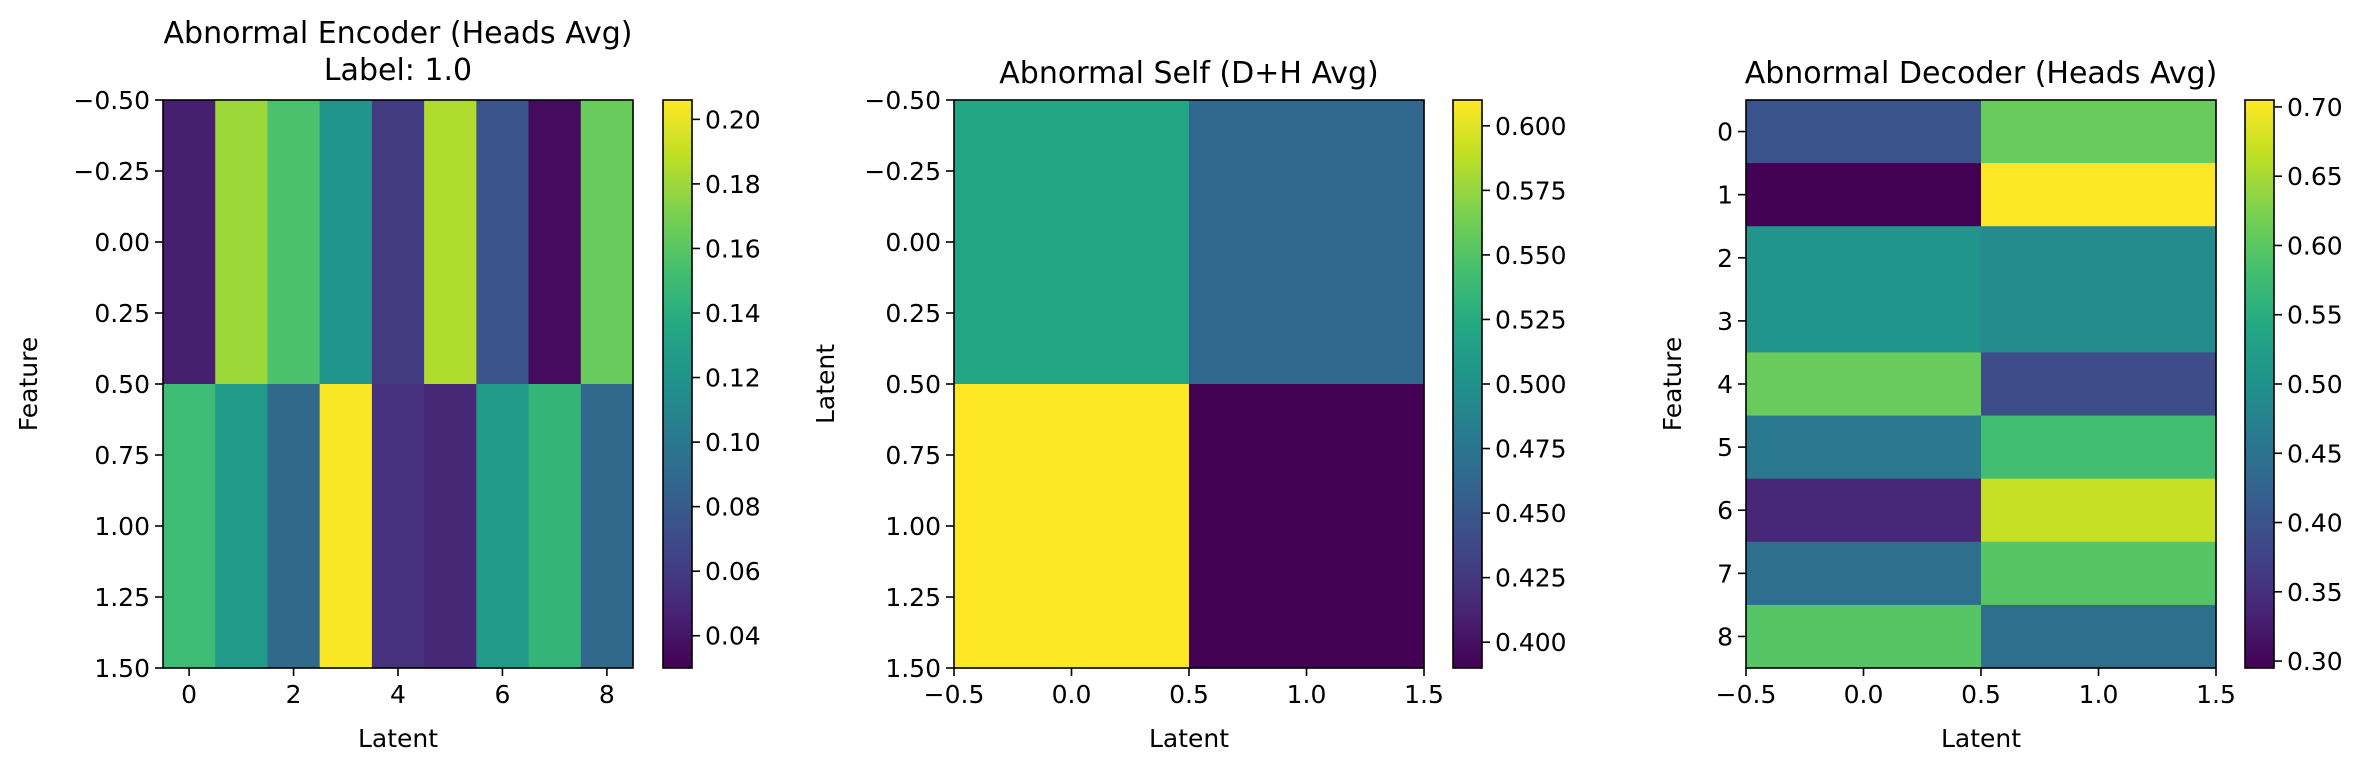  Describe the element at coordinates (1531, 384) in the screenshot. I see `colorbar-tick-label: 0.500` at that location.